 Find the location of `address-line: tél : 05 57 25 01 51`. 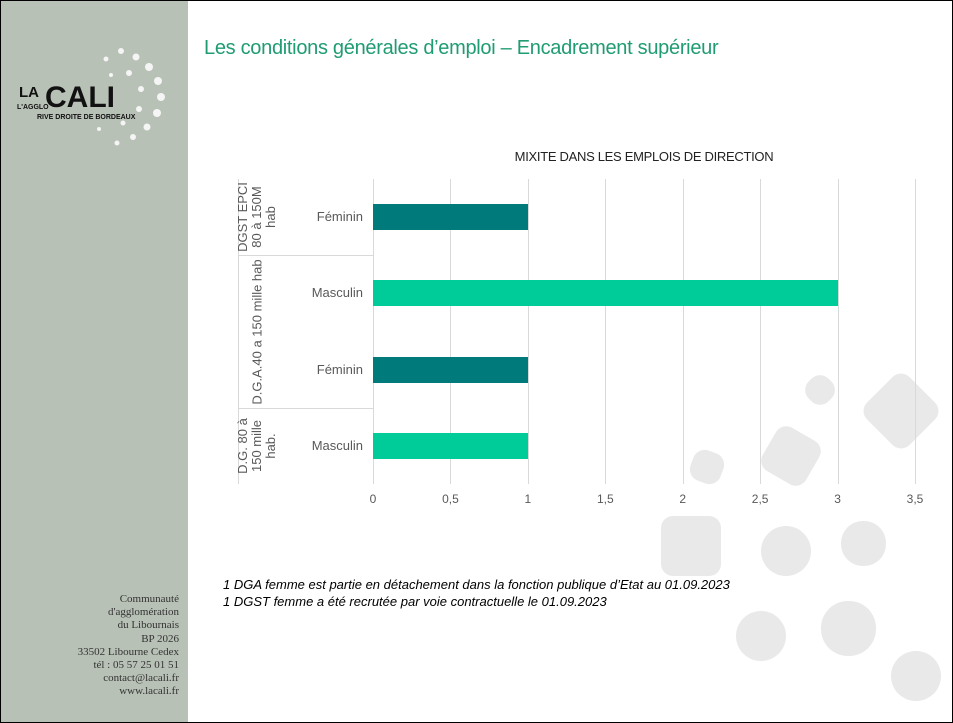

address-line: tél : 05 57 25 01 51 is located at coordinates (136, 665).